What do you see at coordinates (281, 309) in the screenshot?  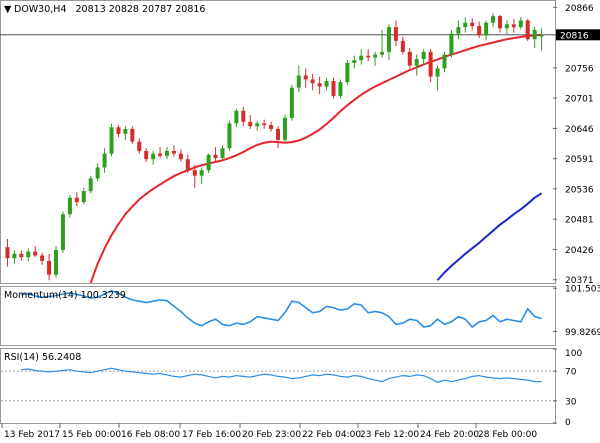 I see `momentum-line` at bounding box center [281, 309].